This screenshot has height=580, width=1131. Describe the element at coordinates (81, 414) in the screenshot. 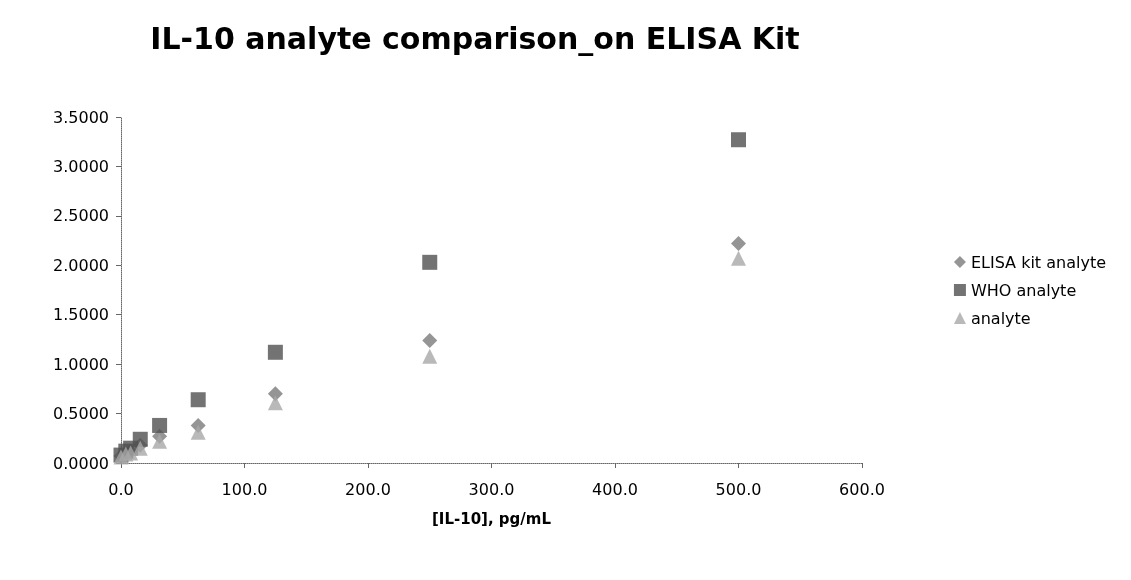

I see `y-tick-label: 0.5000` at that location.